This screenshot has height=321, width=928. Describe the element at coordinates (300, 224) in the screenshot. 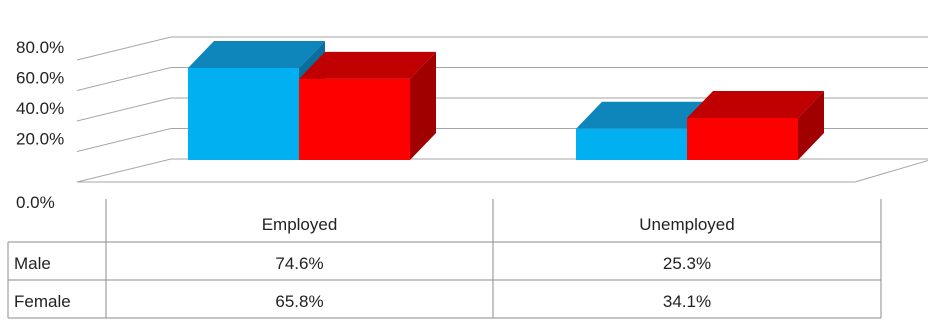

I see `x-tick-label: Employed` at that location.